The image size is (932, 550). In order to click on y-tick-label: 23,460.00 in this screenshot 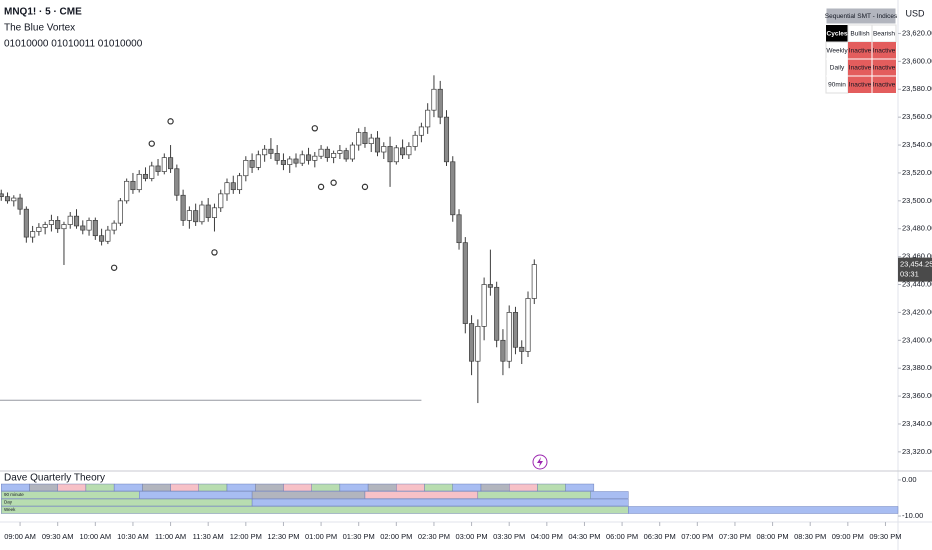, I will do `click(917, 256)`.